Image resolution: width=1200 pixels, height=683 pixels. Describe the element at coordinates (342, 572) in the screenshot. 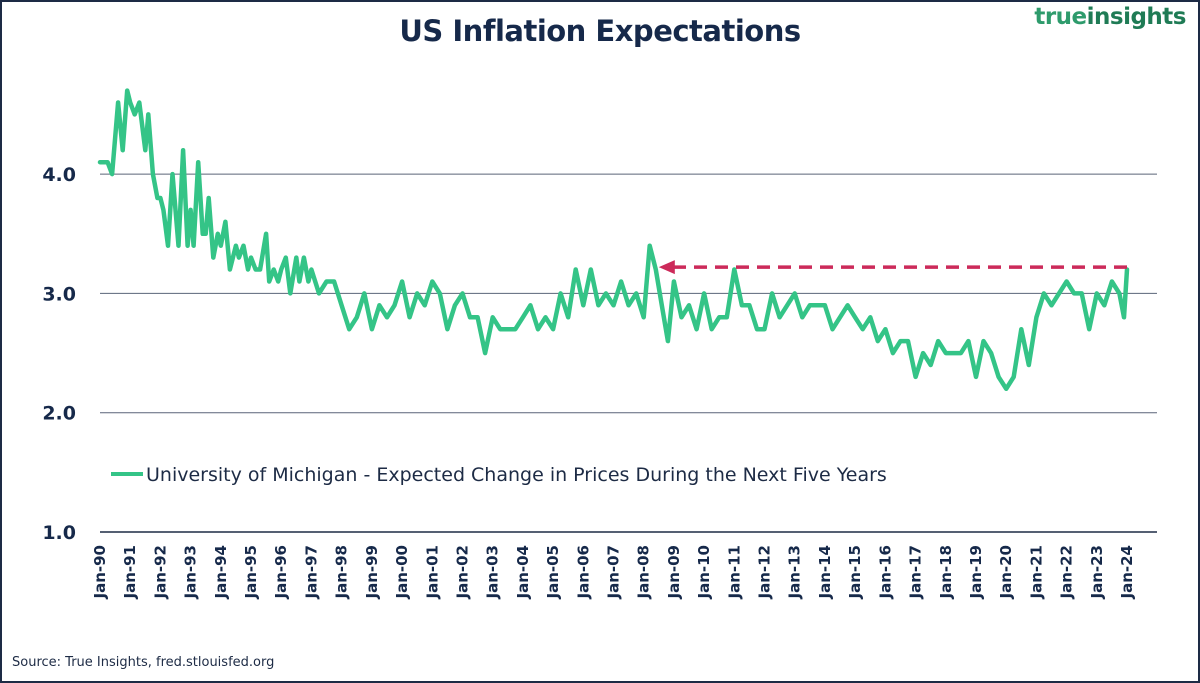

I see `x-tick-label: Jan-98` at that location.